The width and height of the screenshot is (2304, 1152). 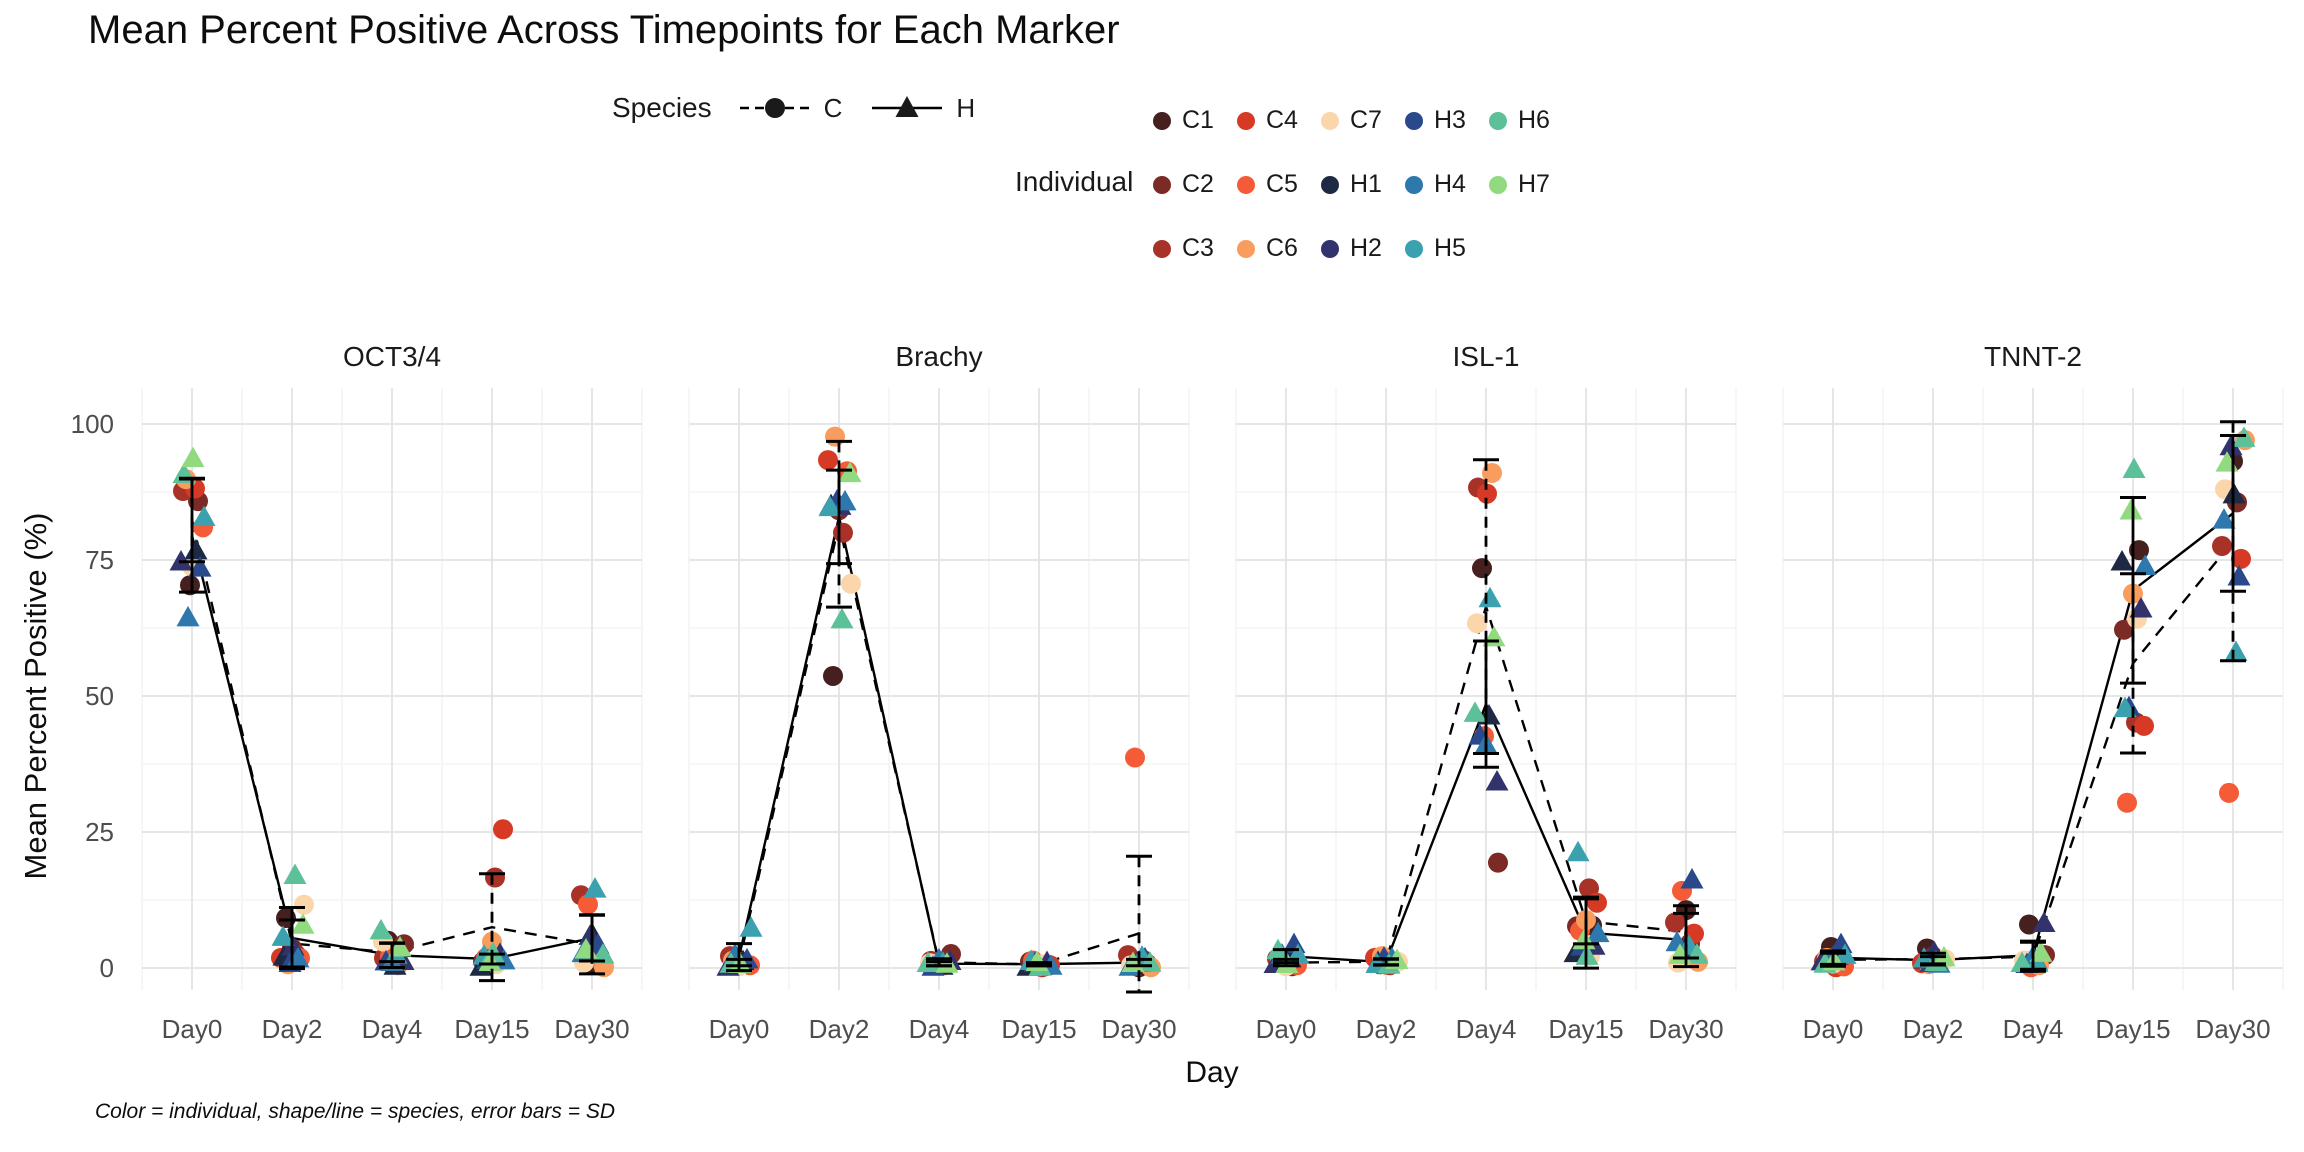 What do you see at coordinates (99, 696) in the screenshot?
I see `y-tick-label: 50` at bounding box center [99, 696].